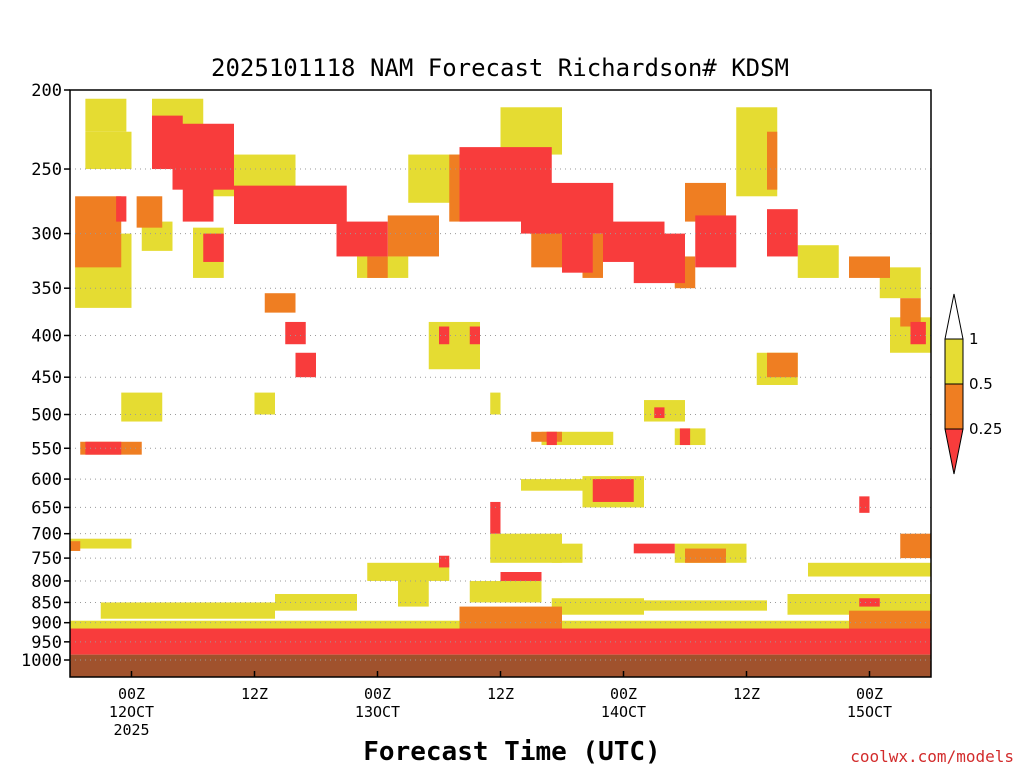  Describe the element at coordinates (623, 694) in the screenshot. I see `x-tick-4-line-0: 00Z` at that location.